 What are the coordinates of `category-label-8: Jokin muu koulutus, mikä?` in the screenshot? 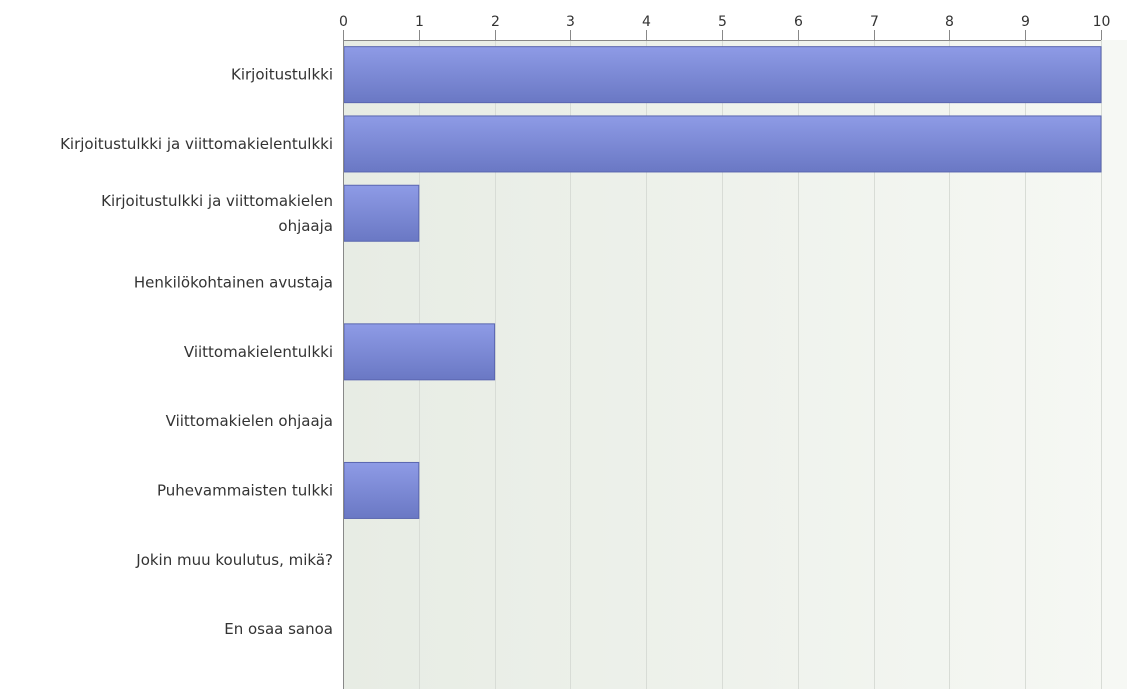 It's located at (234, 560).